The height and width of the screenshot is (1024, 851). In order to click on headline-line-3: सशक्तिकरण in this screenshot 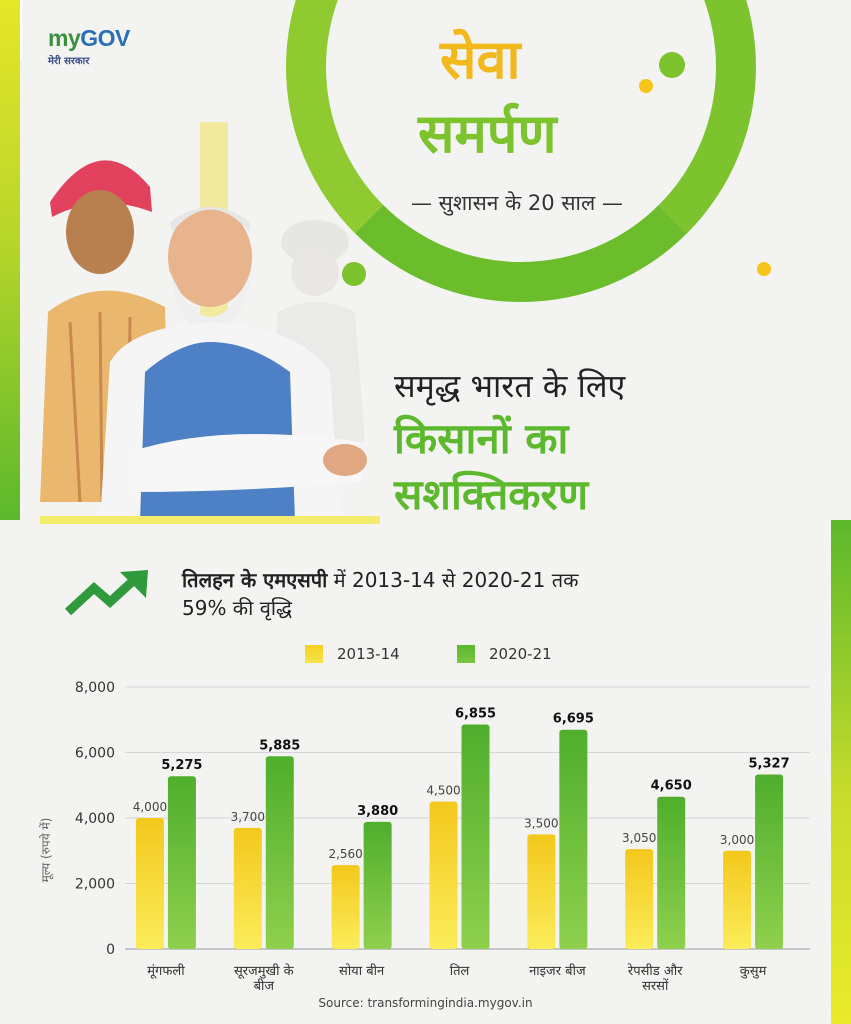, I will do `click(491, 494)`.